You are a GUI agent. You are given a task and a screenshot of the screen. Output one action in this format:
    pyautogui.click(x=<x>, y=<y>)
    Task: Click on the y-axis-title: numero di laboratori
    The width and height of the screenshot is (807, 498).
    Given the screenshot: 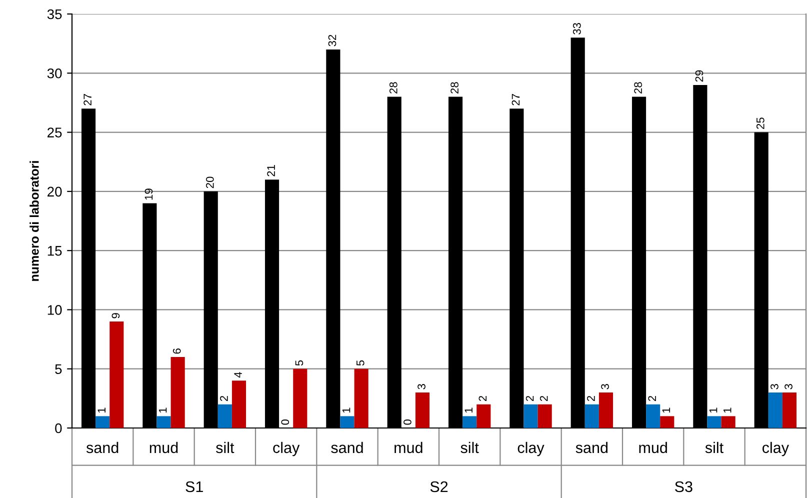 What is the action you would take?
    pyautogui.click(x=34, y=221)
    